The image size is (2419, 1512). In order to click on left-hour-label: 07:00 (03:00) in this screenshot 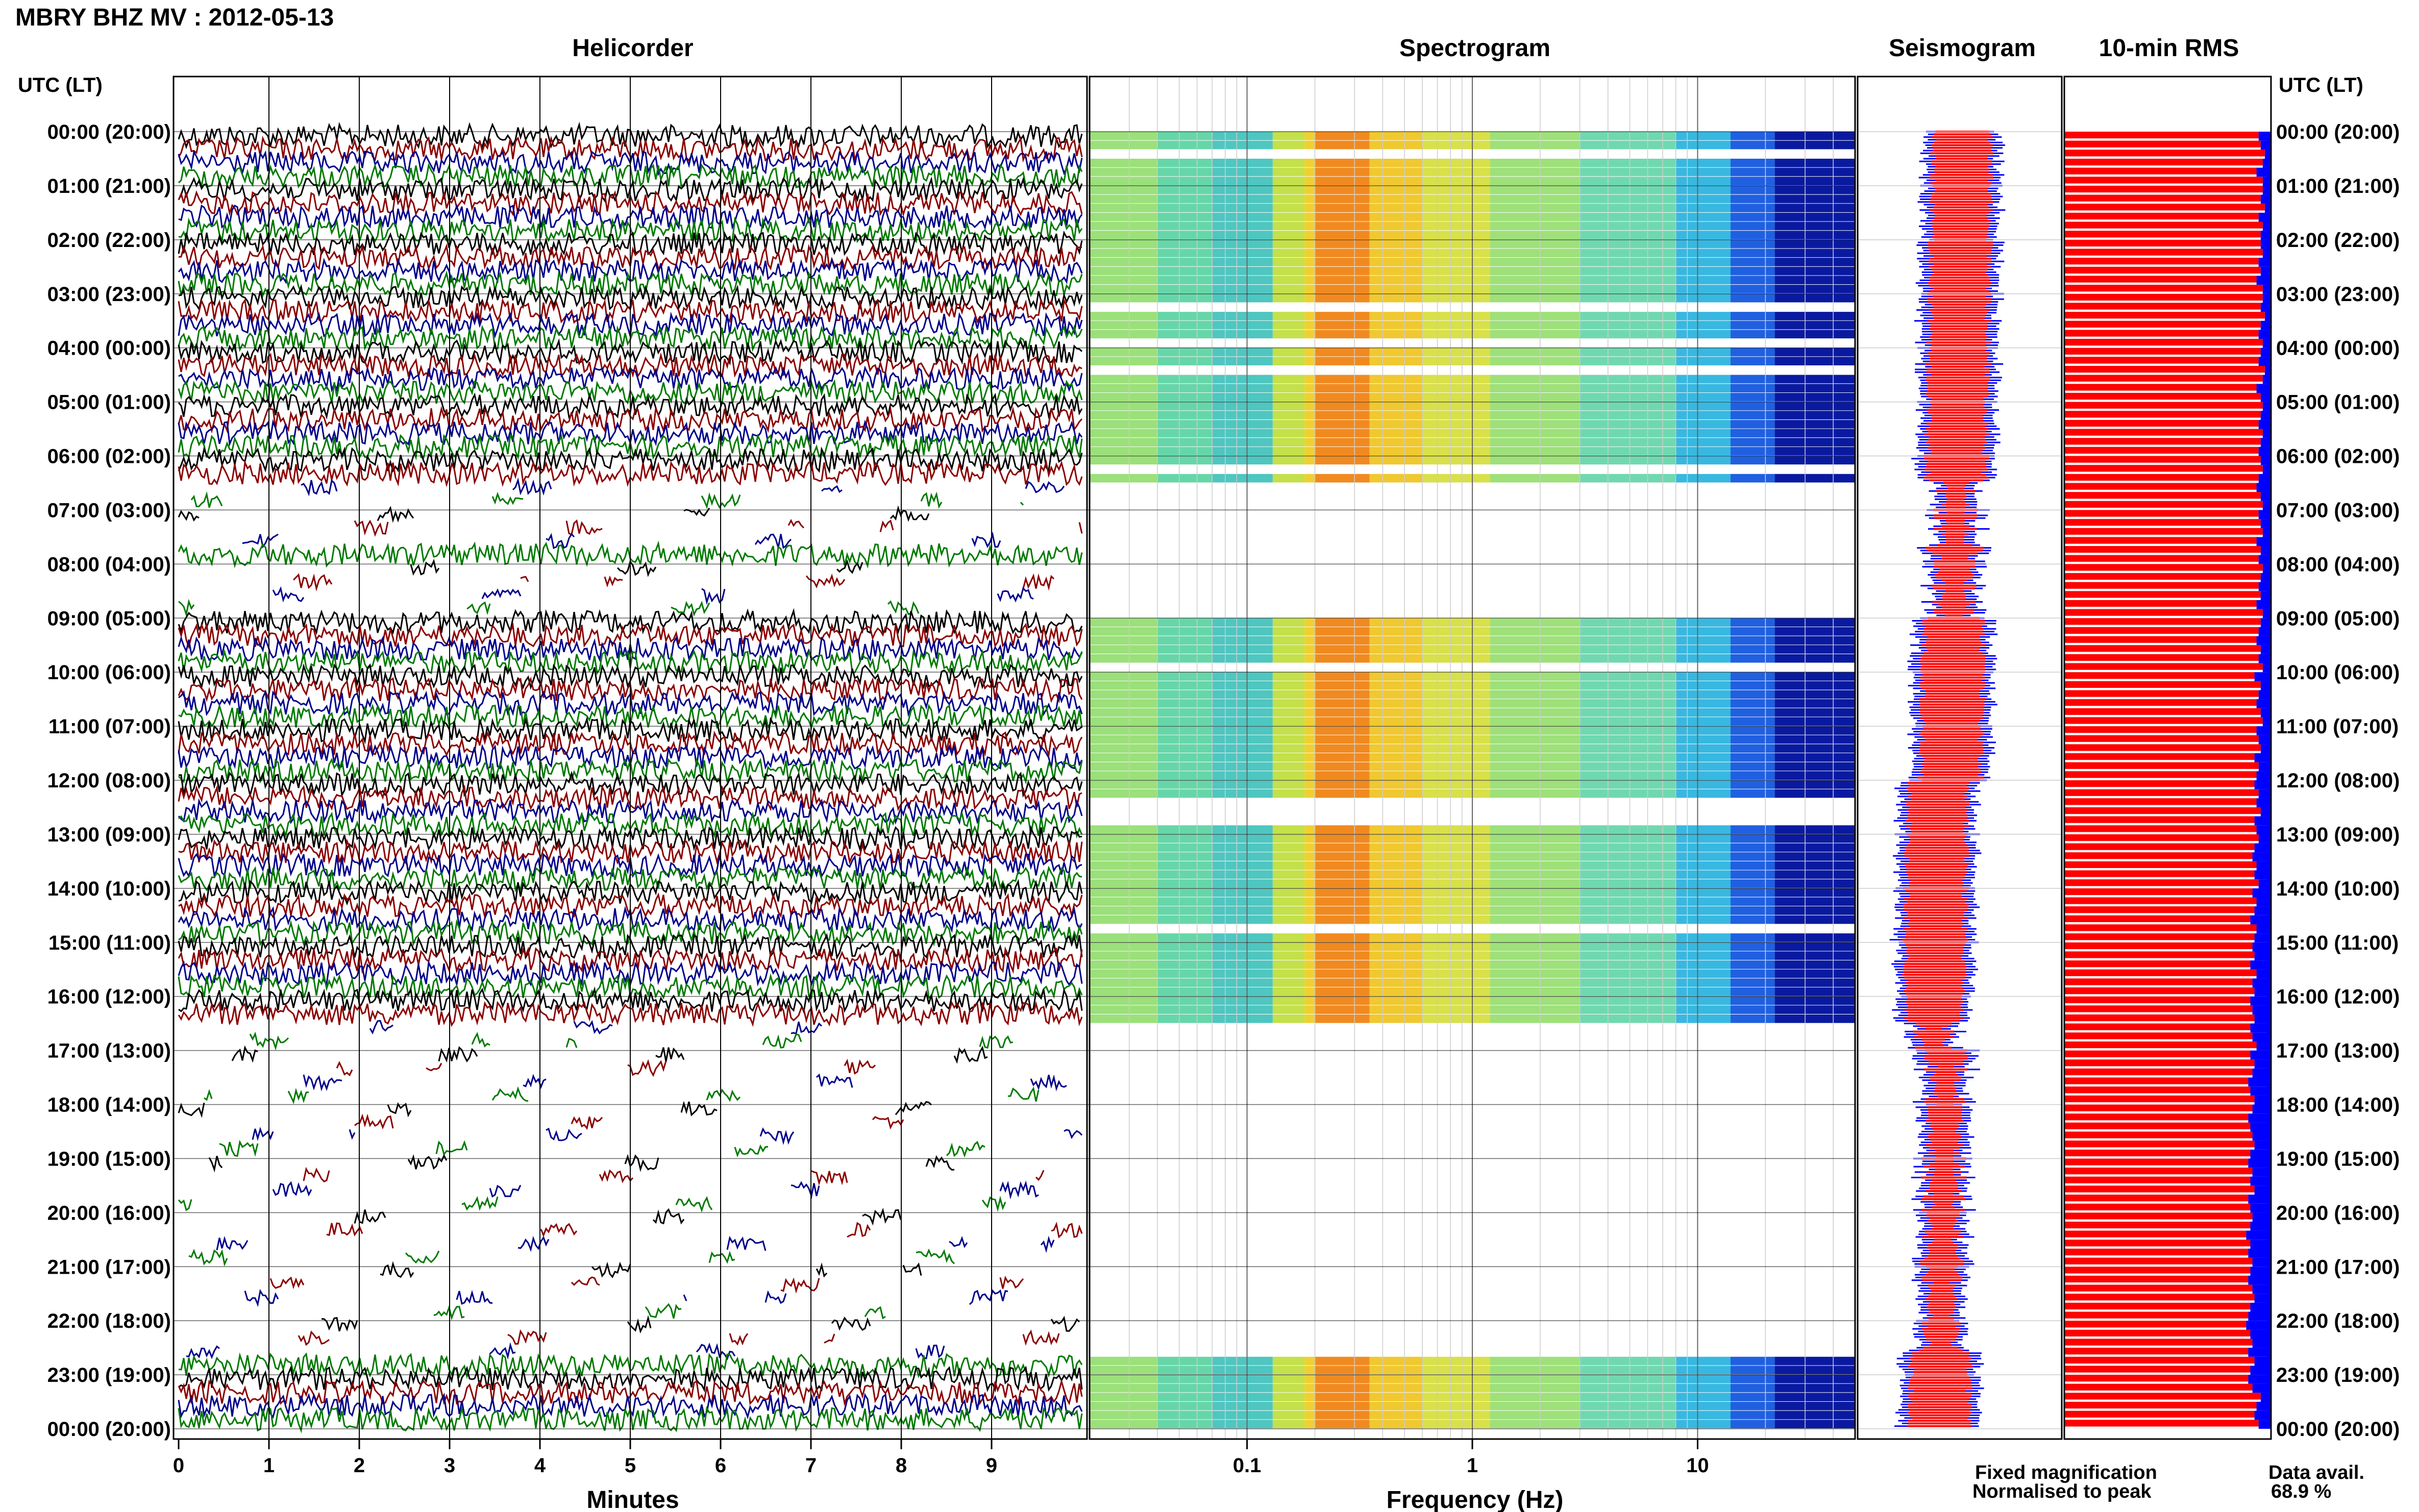, I will do `click(109, 510)`.